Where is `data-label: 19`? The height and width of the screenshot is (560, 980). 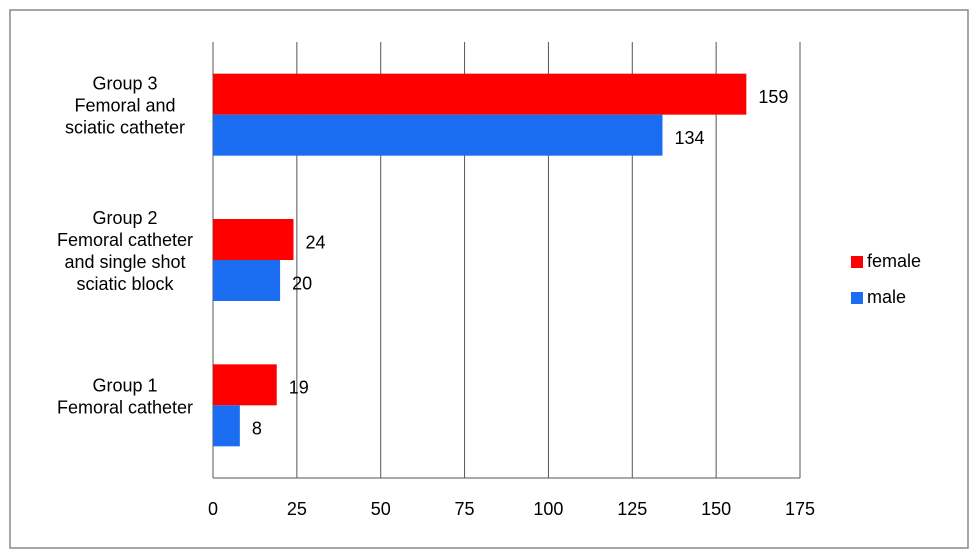 data-label: 19 is located at coordinates (299, 388).